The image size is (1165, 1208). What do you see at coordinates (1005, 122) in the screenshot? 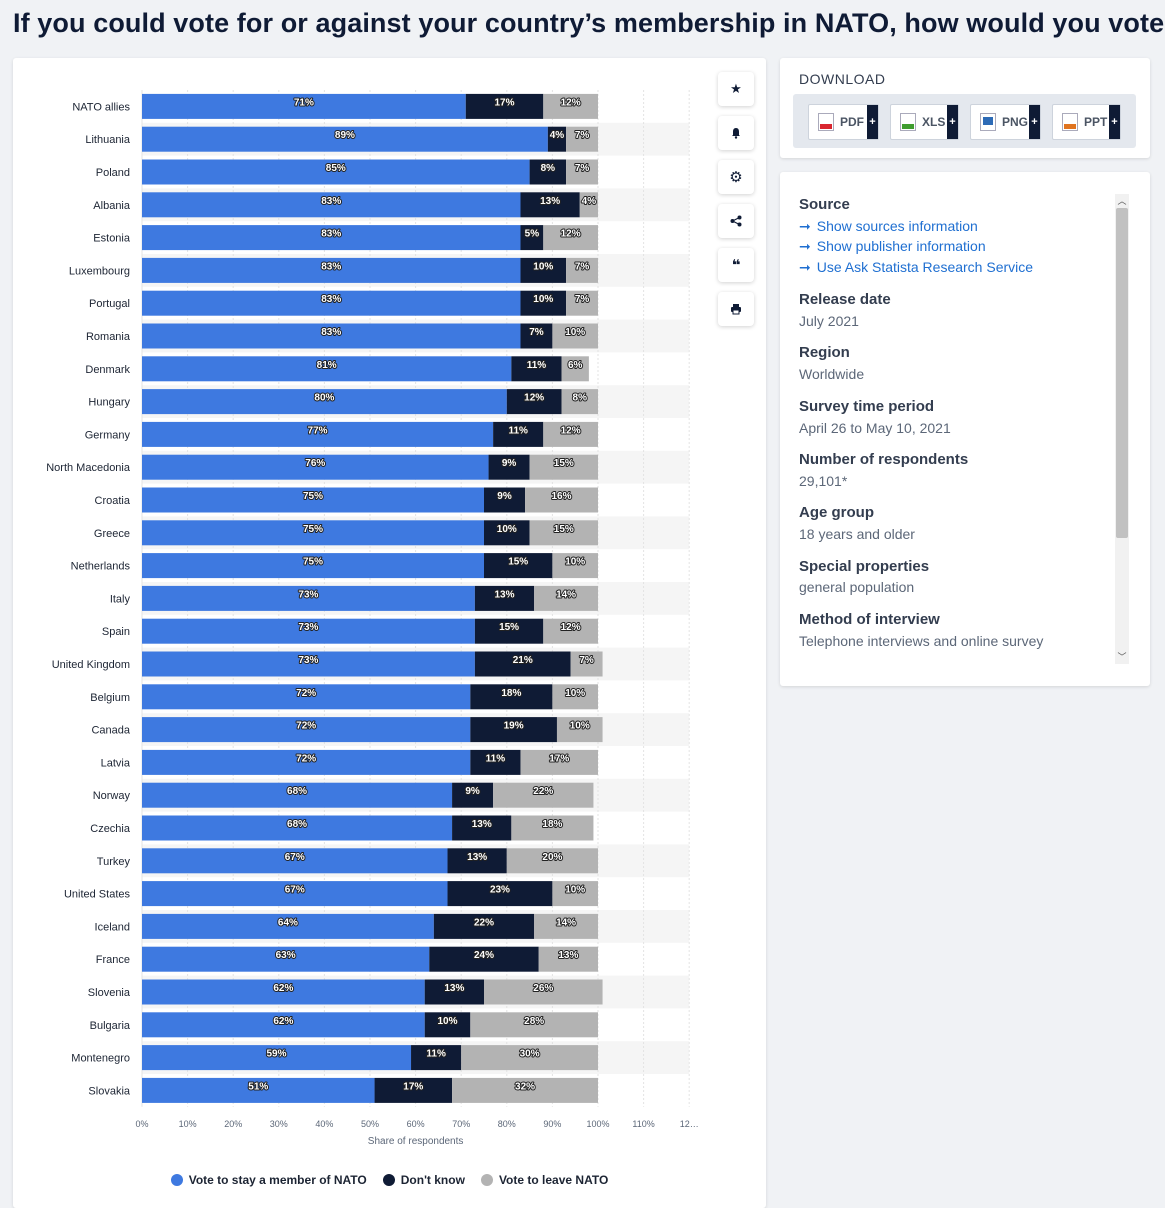
I see `download-png-button: PNG +` at bounding box center [1005, 122].